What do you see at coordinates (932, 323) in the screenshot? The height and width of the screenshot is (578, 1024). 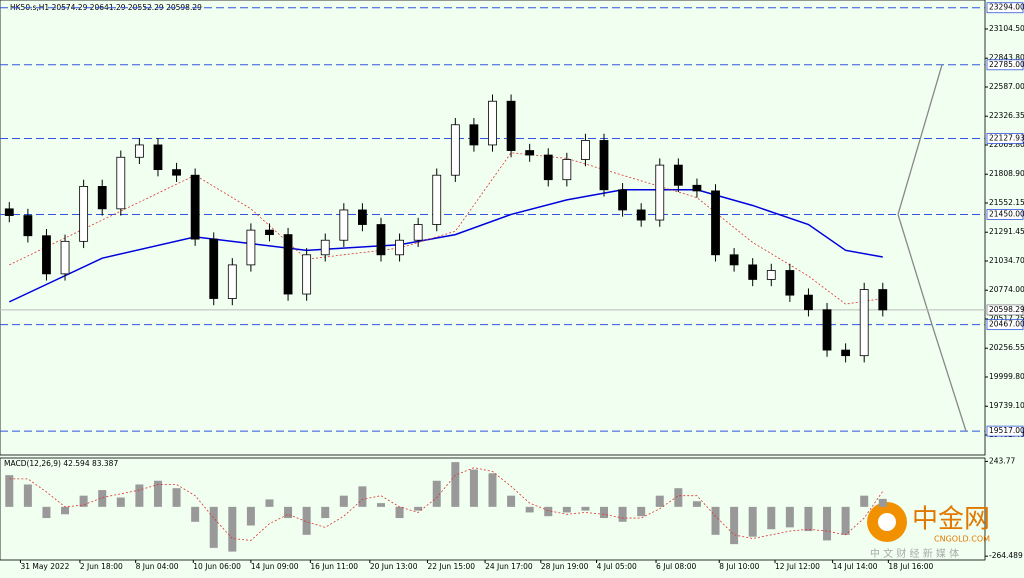 I see `projection-down` at bounding box center [932, 323].